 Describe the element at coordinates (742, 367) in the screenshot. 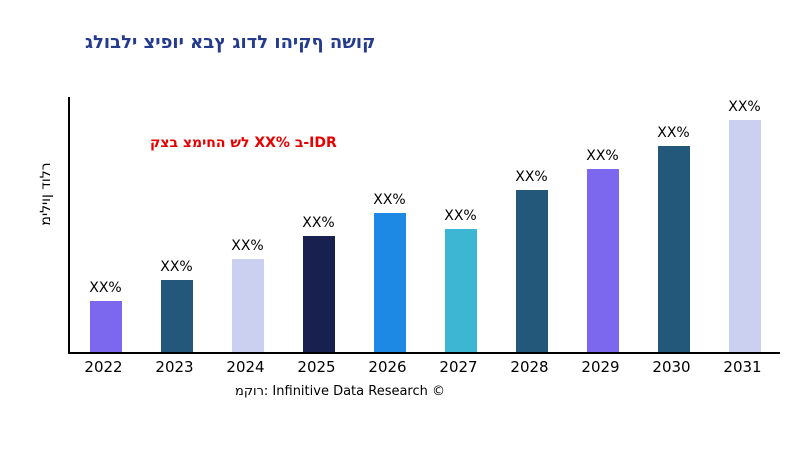

I see `x-tick-label: 2031` at that location.